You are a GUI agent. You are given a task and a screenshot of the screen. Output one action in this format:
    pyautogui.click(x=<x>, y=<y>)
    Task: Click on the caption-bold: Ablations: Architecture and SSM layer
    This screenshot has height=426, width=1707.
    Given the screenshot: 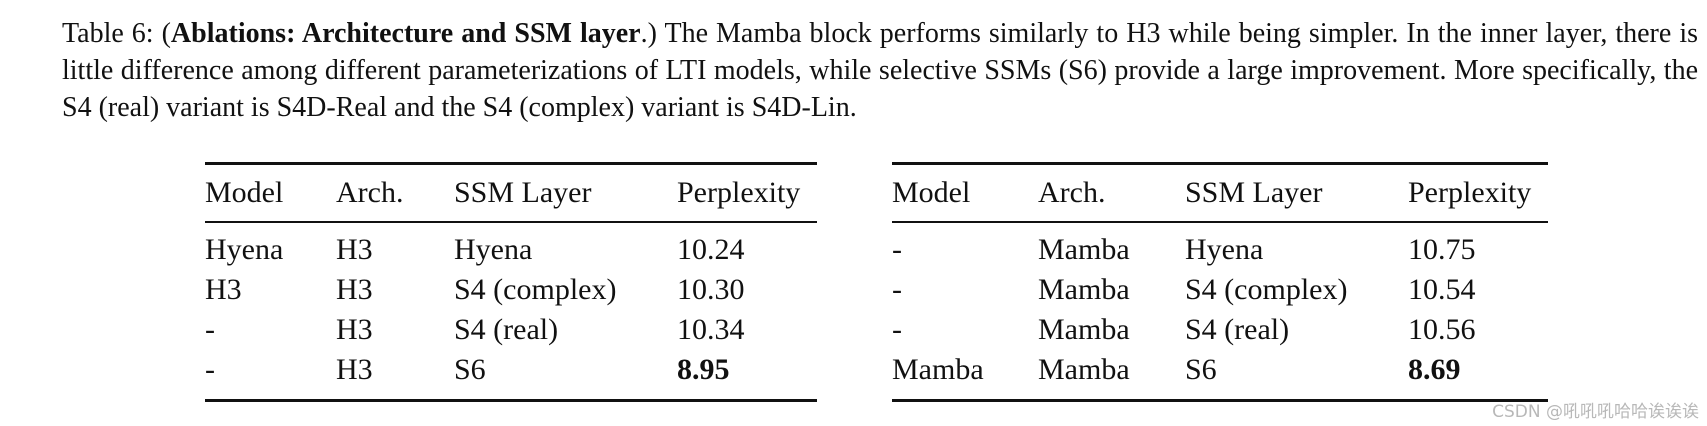 What is the action you would take?
    pyautogui.click(x=405, y=33)
    